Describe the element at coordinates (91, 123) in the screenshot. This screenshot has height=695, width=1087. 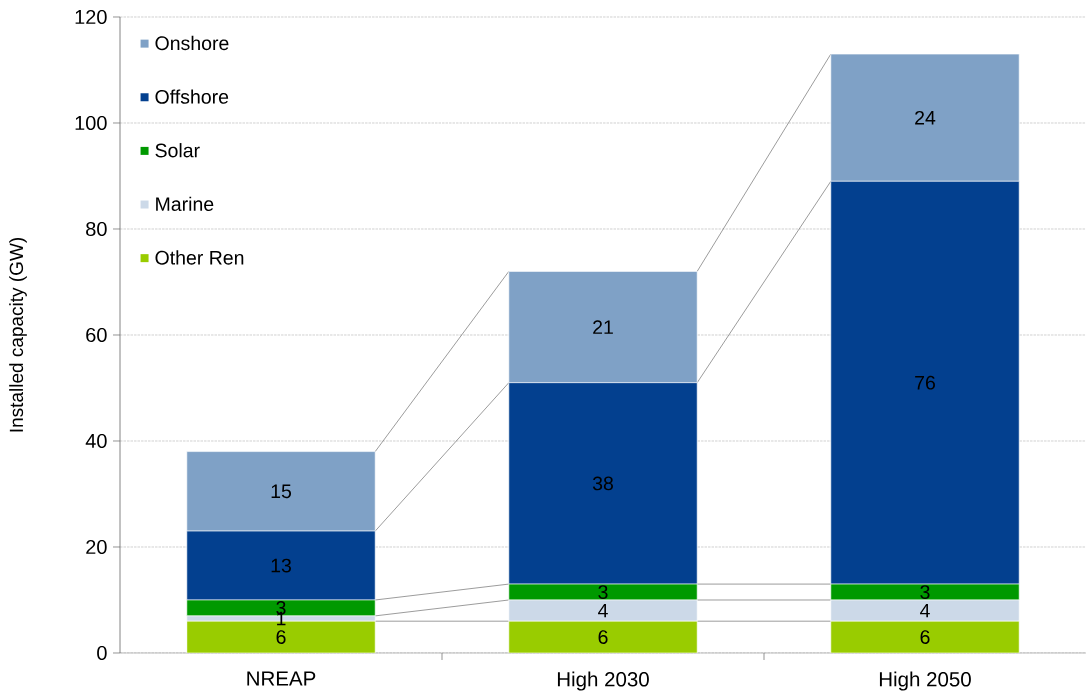
I see `y-tick-label: 100` at that location.